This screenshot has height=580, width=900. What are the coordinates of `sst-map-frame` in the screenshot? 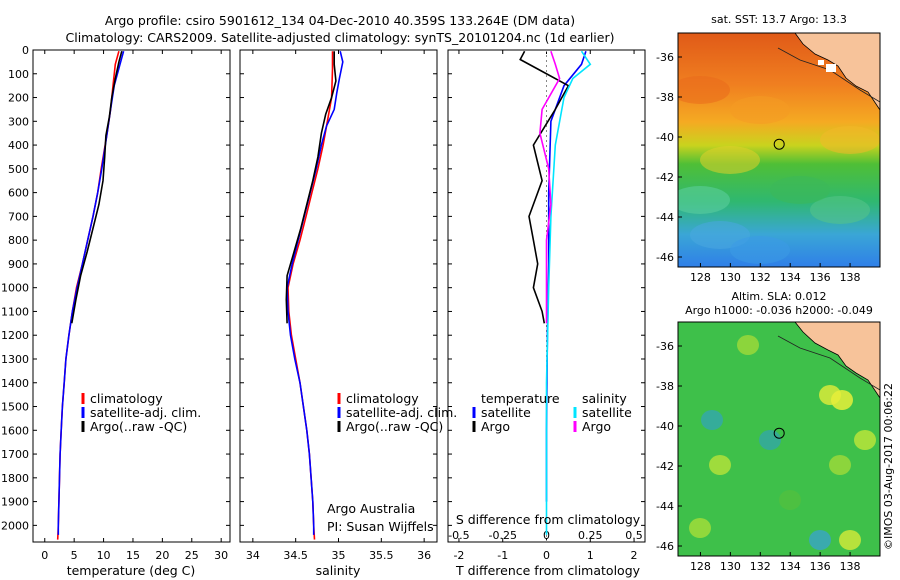 It's located at (779, 150).